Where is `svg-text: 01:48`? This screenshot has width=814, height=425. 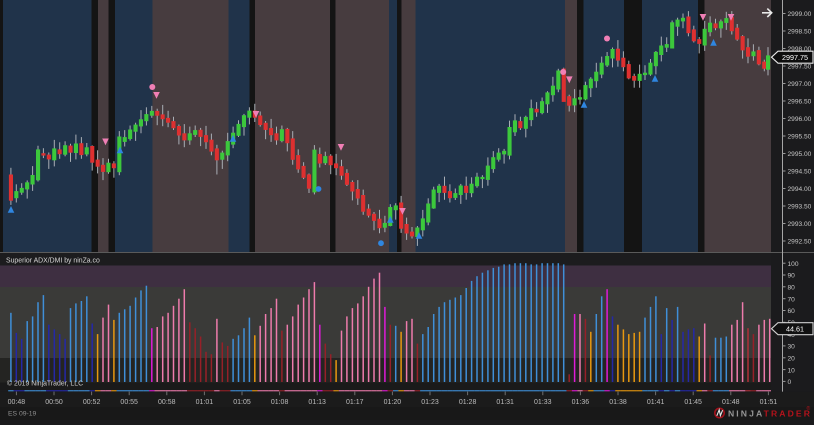 svg-text: 01:48 is located at coordinates (731, 402).